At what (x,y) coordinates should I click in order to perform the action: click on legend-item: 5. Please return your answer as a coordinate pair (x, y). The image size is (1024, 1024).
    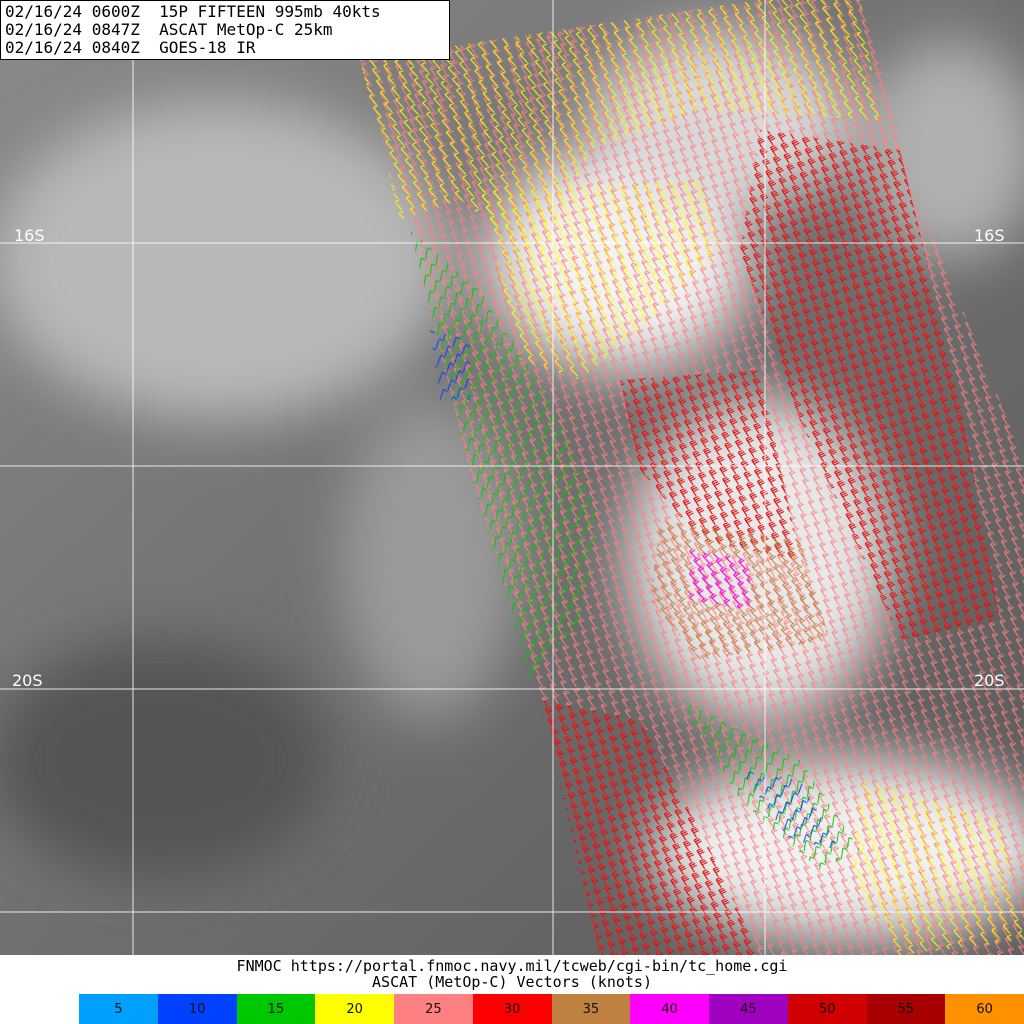
    Looking at the image, I should click on (118, 1009).